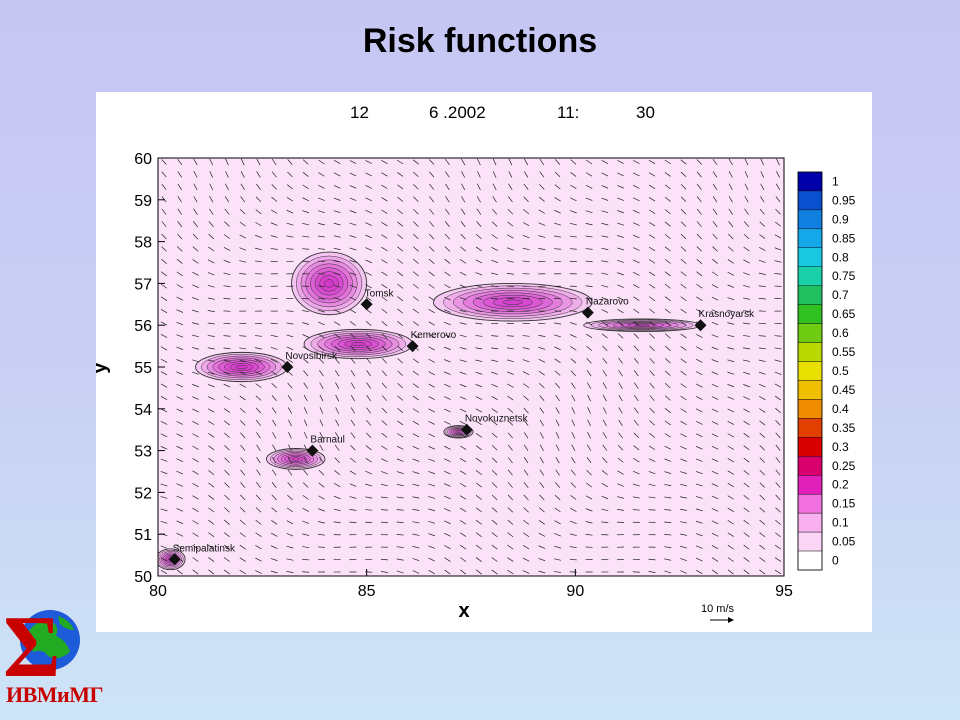 The height and width of the screenshot is (720, 960). I want to click on contour-ellipse, so click(642, 325).